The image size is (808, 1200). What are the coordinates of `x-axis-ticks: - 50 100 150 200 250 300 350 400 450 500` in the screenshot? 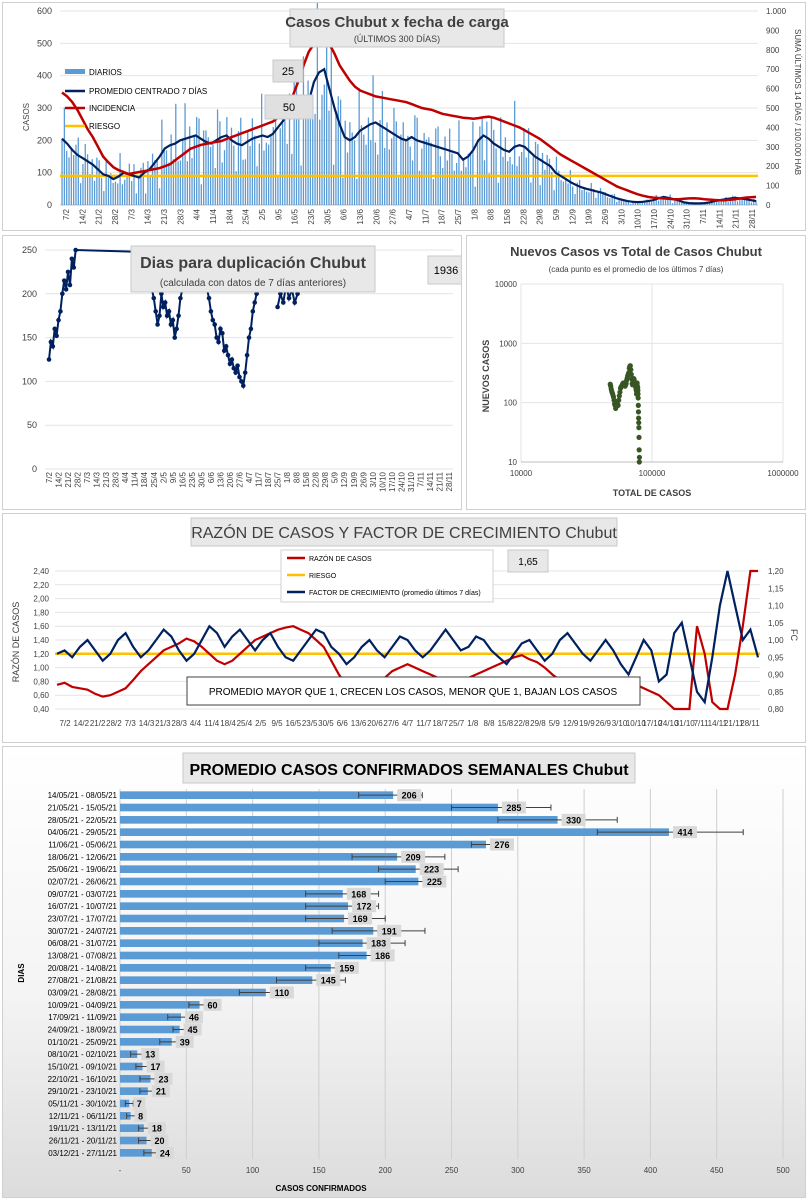 It's located at (455, 1170).